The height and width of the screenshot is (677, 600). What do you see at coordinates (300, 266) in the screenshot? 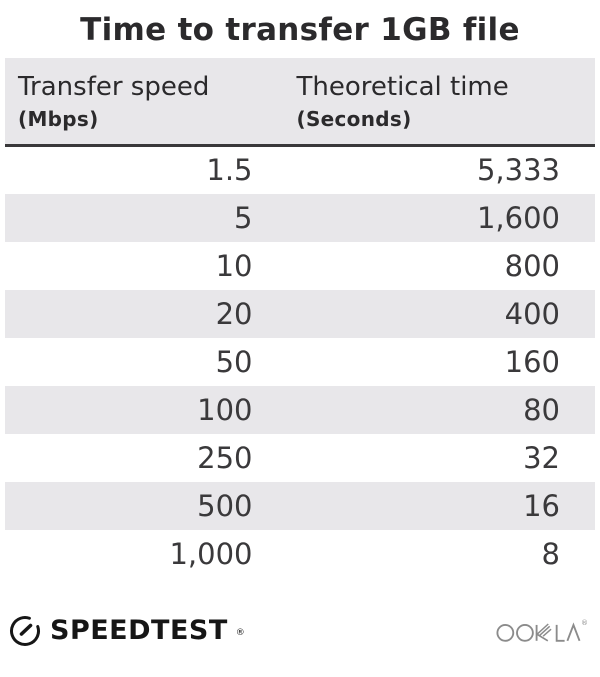
I see `table-row: 10 800` at bounding box center [300, 266].